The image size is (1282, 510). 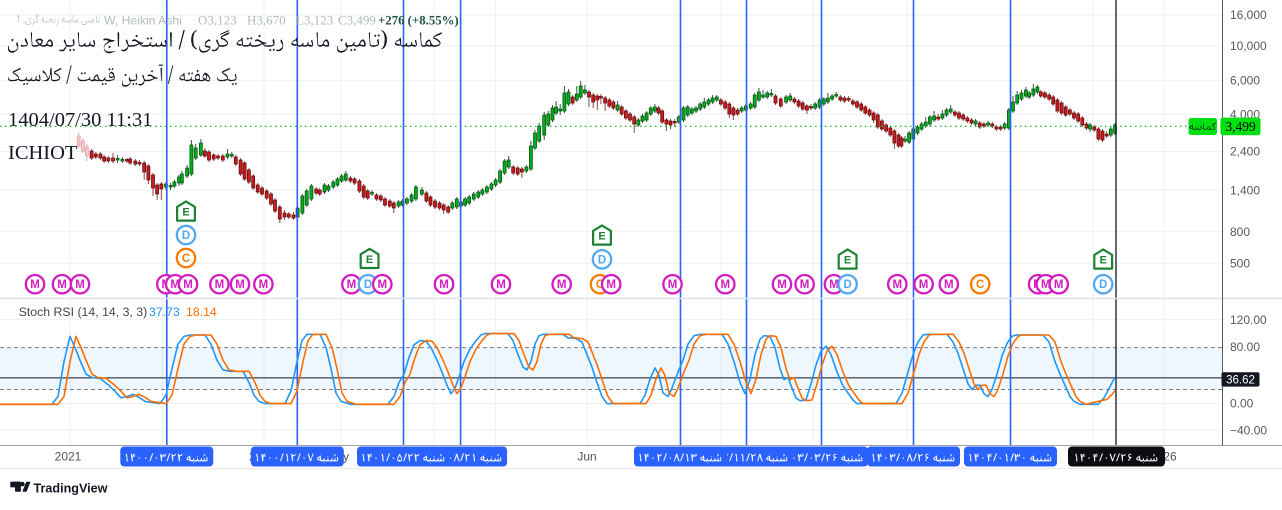 What do you see at coordinates (418, 21) in the screenshot?
I see `svg-text: +276 (+8.55%)` at bounding box center [418, 21].